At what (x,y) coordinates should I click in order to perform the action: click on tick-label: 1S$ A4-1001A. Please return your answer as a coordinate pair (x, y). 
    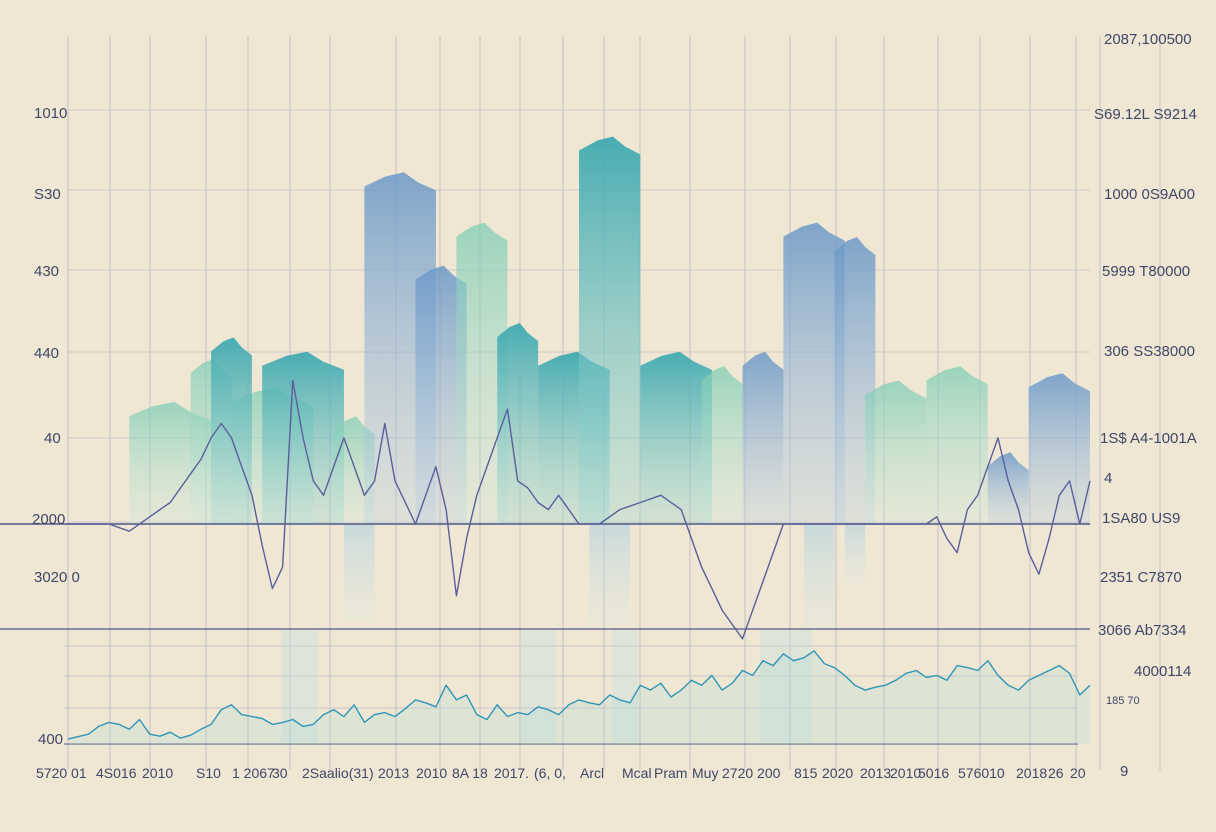
    Looking at the image, I should click on (1148, 438).